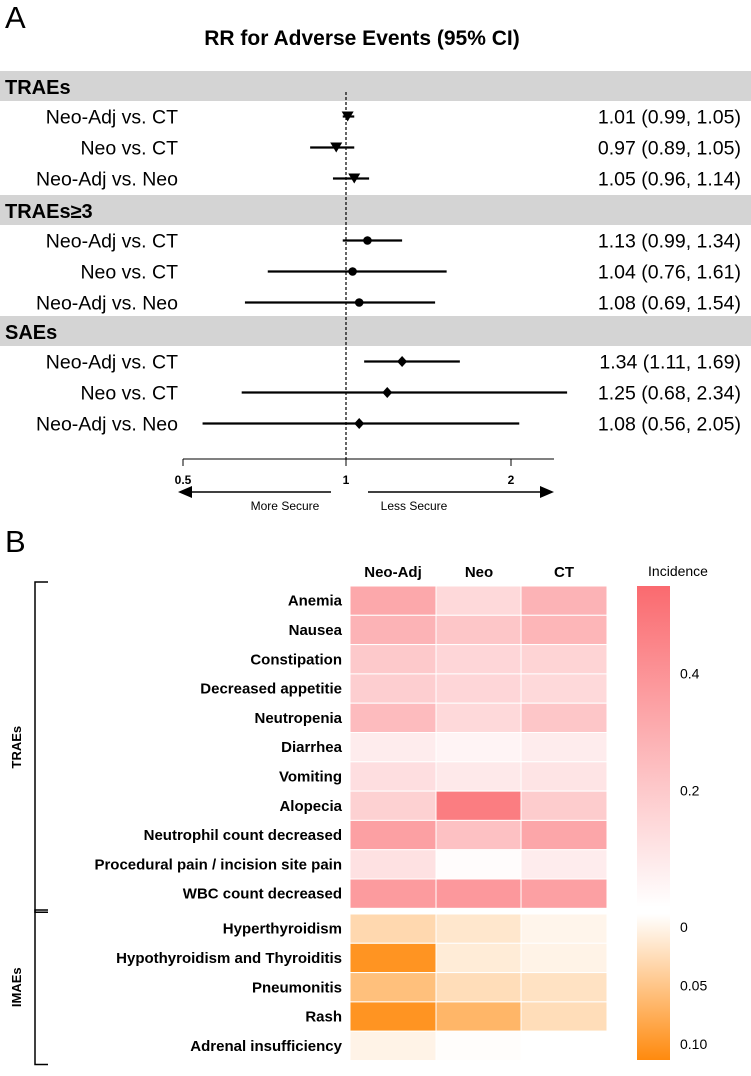 The height and width of the screenshot is (1076, 751). Describe the element at coordinates (38, 88) in the screenshot. I see `group-header-label: TRAEs` at that location.